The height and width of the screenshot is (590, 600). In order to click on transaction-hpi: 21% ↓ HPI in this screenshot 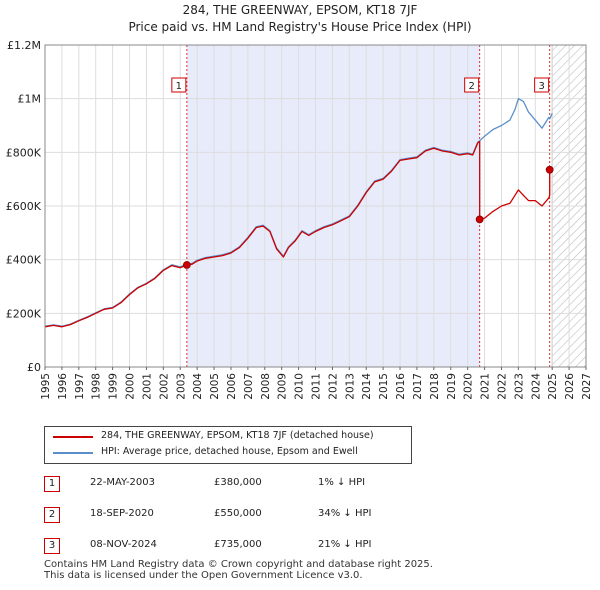, I will do `click(345, 544)`.